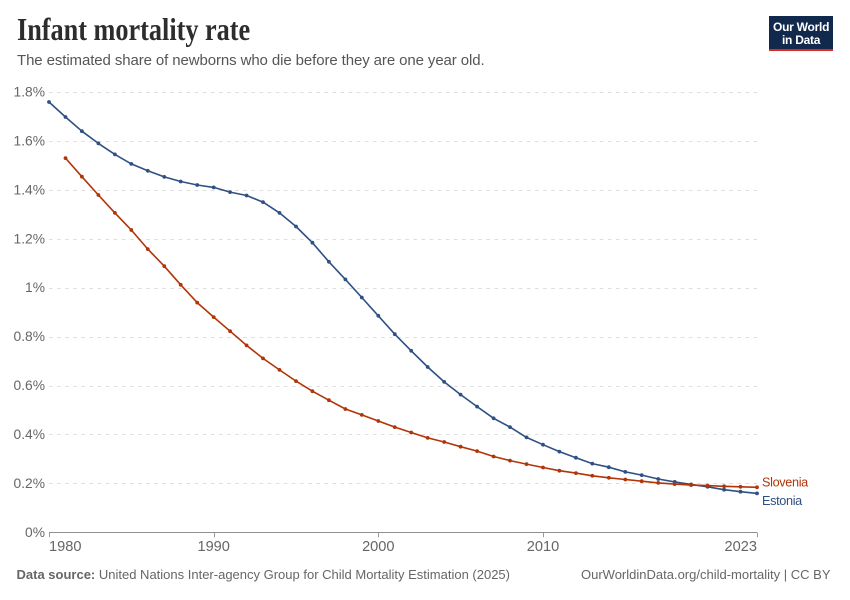 The height and width of the screenshot is (600, 850). Describe the element at coordinates (782, 501) in the screenshot. I see `svg-text: Estonia` at that location.